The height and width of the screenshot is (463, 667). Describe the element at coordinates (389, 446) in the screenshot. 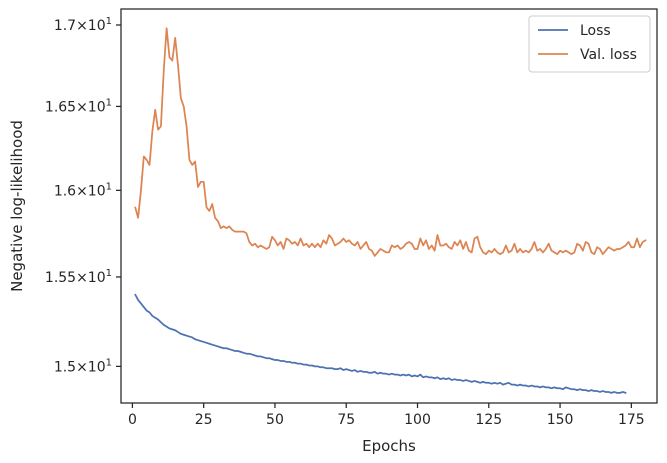

I see `x-axis-label: Epochs` at that location.